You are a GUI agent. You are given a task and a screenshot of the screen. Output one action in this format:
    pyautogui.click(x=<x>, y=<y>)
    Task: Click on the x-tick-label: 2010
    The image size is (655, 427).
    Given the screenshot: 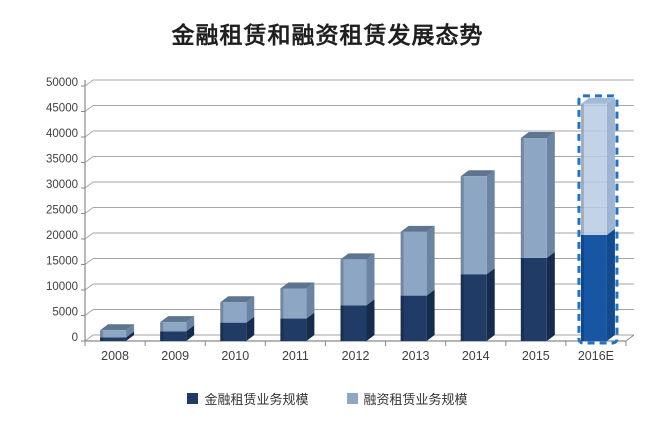 What is the action you would take?
    pyautogui.click(x=235, y=356)
    